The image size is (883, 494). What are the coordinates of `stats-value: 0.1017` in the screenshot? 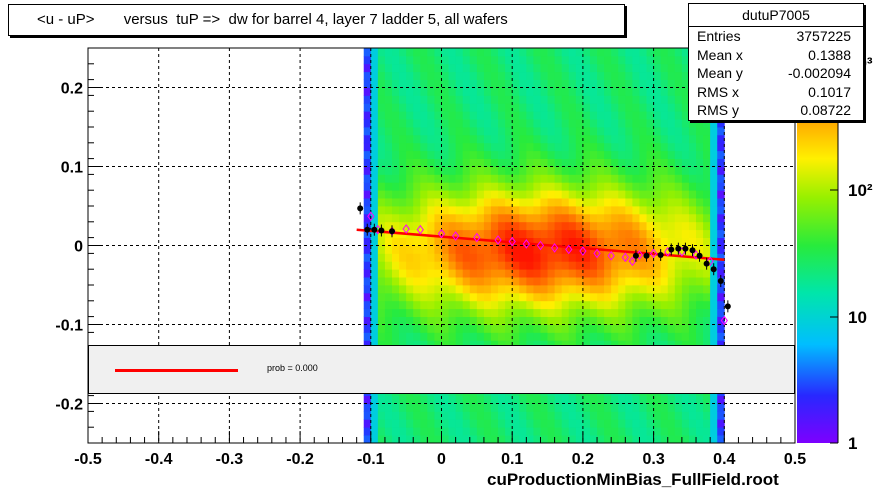 It's located at (829, 91).